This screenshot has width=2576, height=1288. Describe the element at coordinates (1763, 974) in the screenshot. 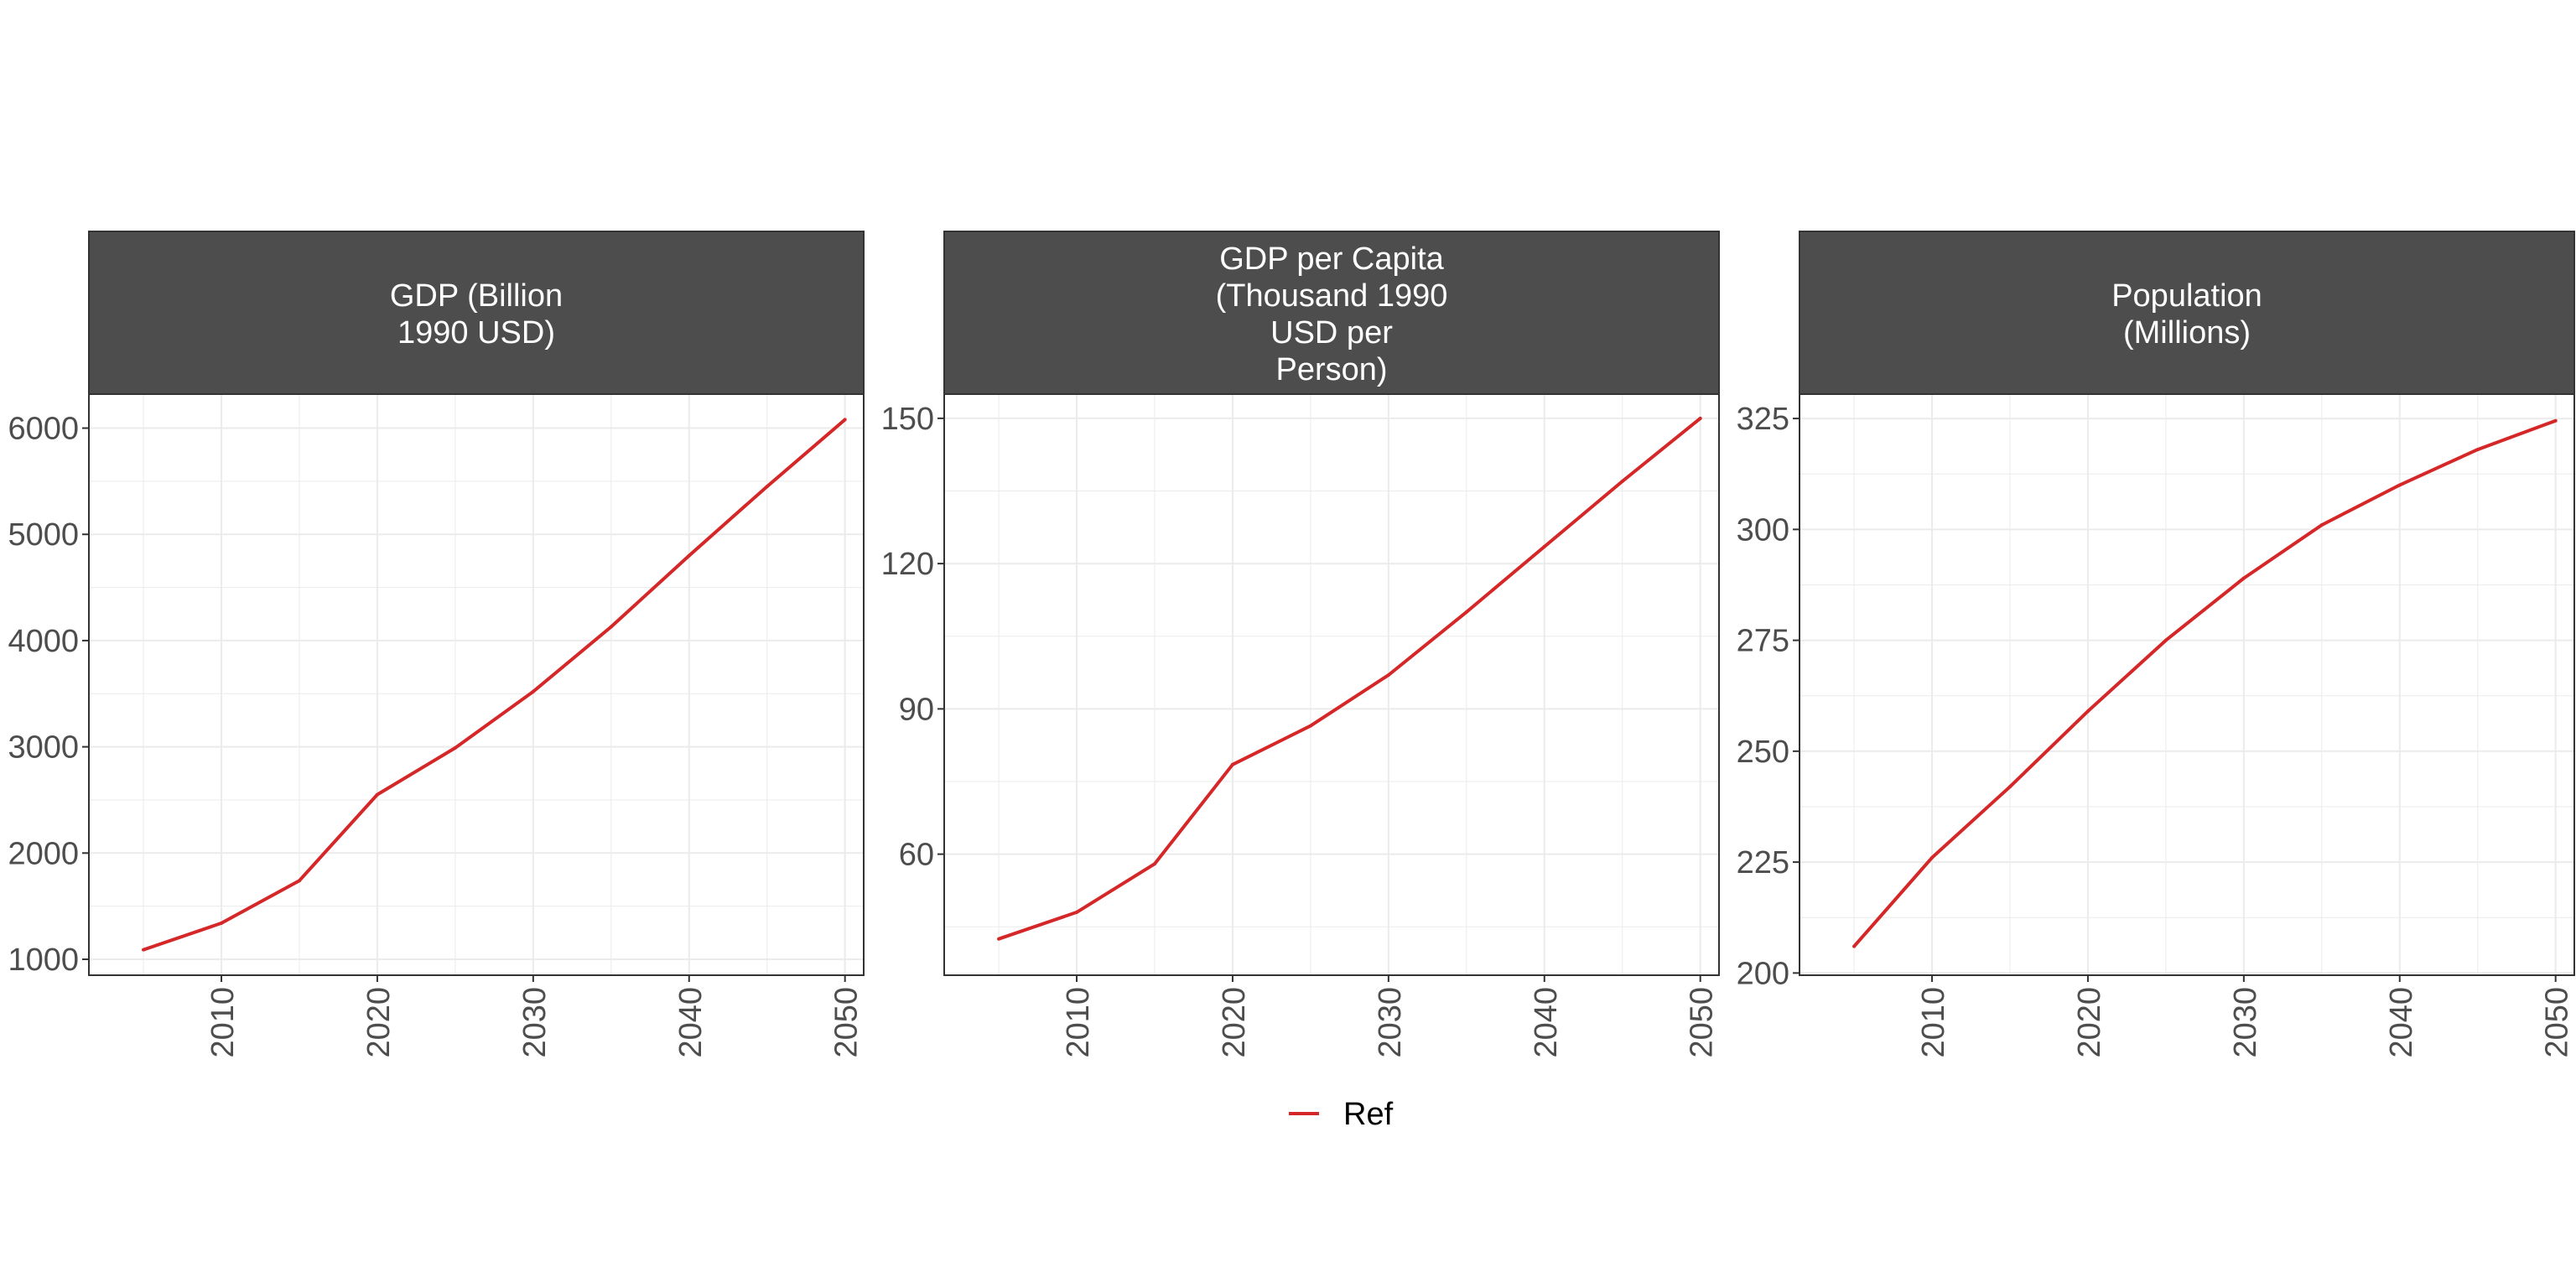

I see `y-tick-label: 200` at that location.